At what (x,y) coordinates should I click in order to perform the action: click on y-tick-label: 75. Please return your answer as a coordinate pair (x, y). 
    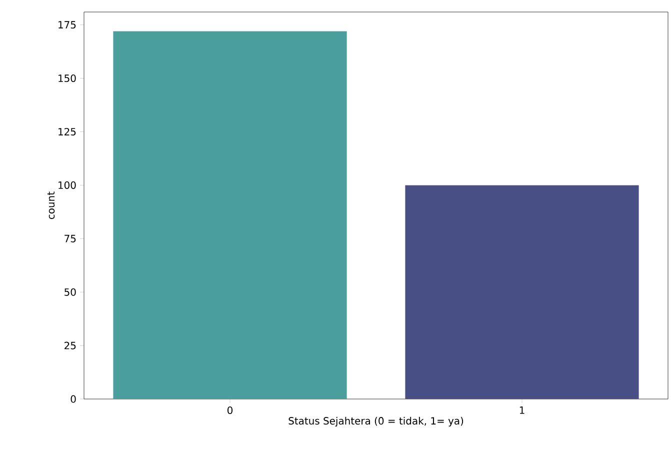
    Looking at the image, I should click on (70, 238).